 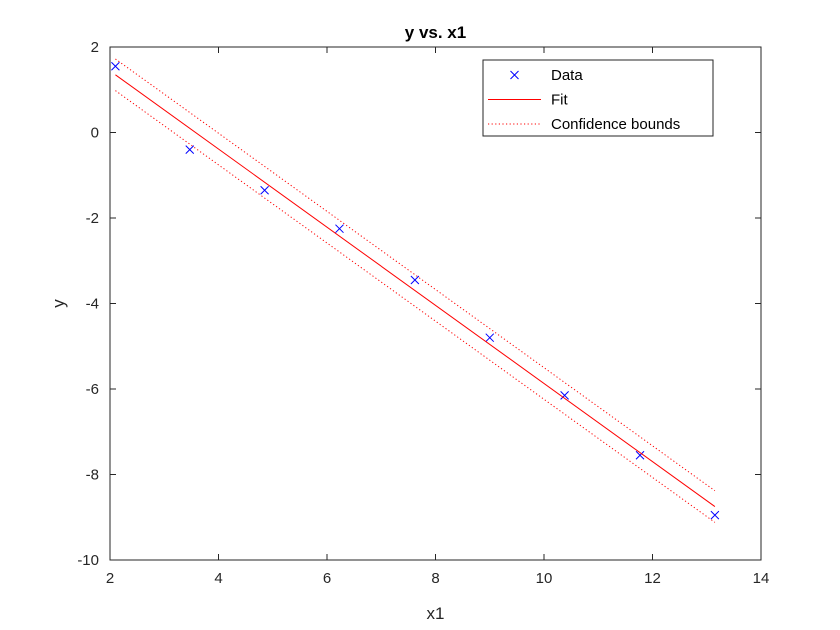 I want to click on y-tick-label: 0, so click(x=95, y=133).